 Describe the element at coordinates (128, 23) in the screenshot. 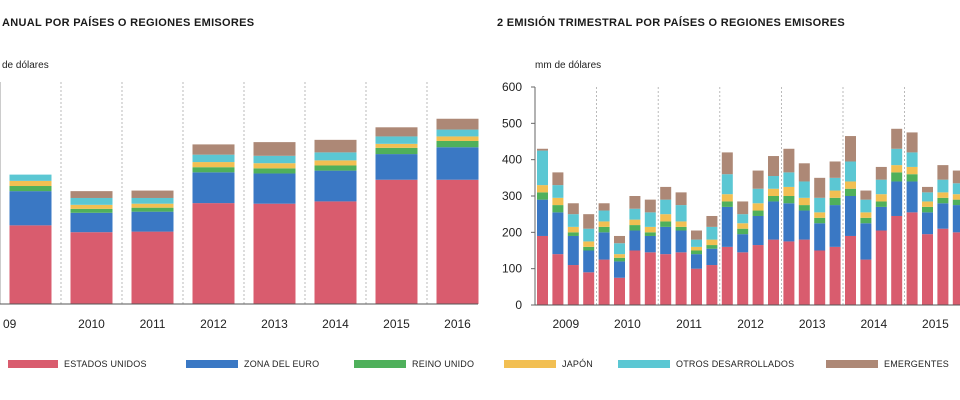

I see `chart-1-title: ANUAL POR PAÍSES O REGIONES EMISORES` at that location.